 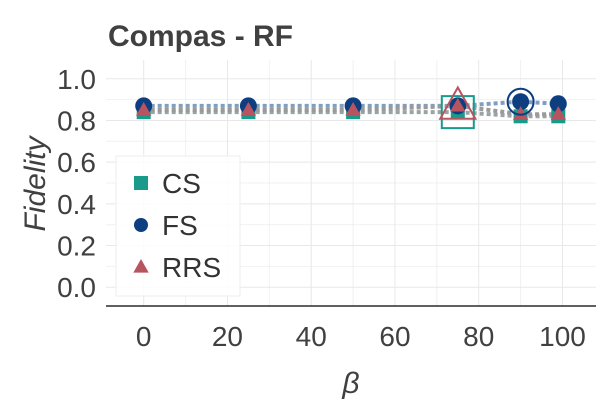 What do you see at coordinates (350, 383) in the screenshot?
I see `x-axis-label: β` at bounding box center [350, 383].